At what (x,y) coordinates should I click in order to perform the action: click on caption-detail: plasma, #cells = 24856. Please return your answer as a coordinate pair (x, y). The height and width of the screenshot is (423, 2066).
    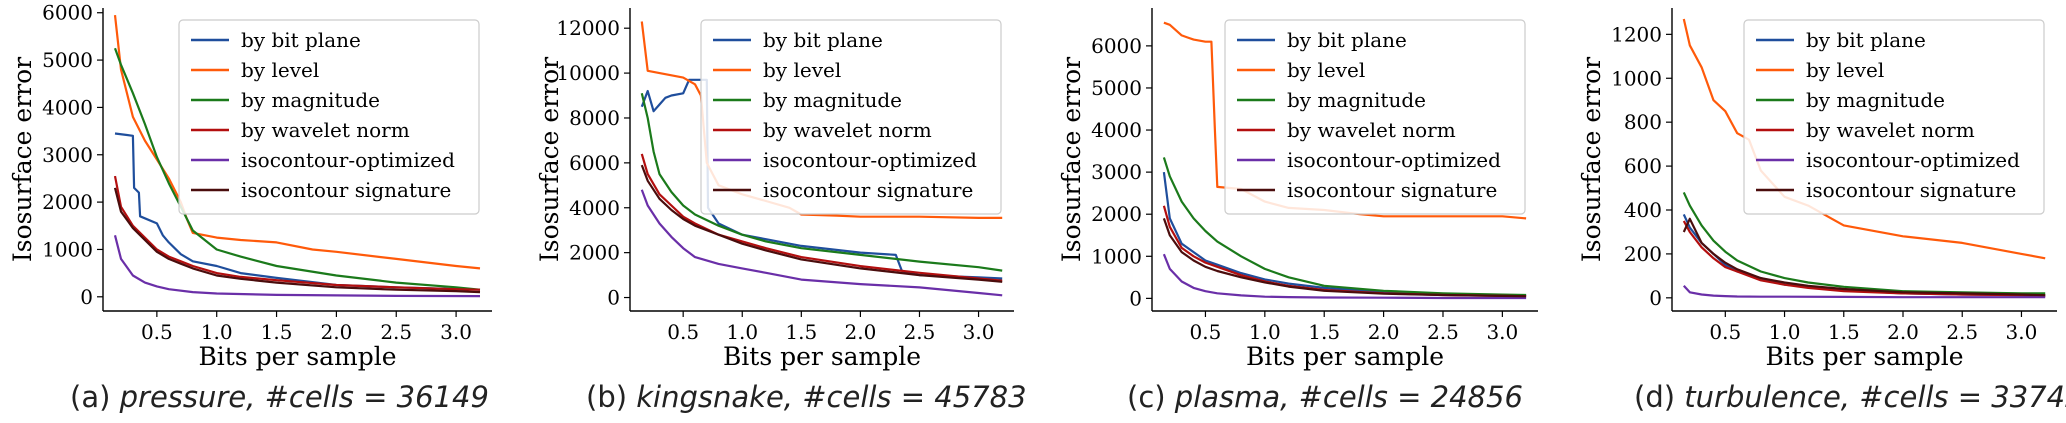
    Looking at the image, I should click on (1348, 397).